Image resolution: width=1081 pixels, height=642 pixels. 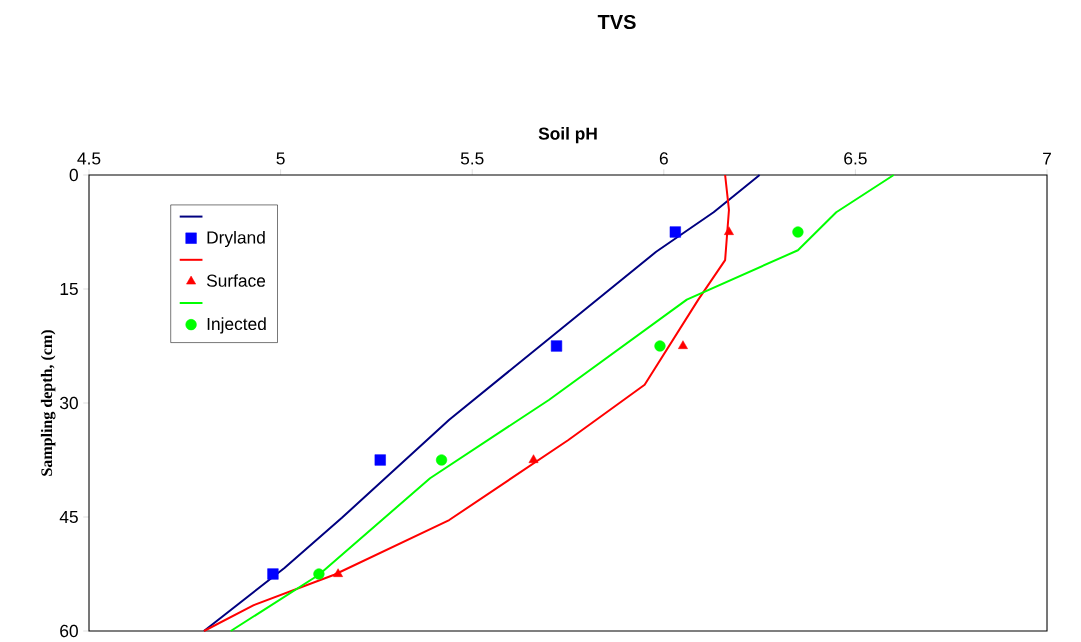 I want to click on legend-label: Dryland, so click(x=236, y=239).